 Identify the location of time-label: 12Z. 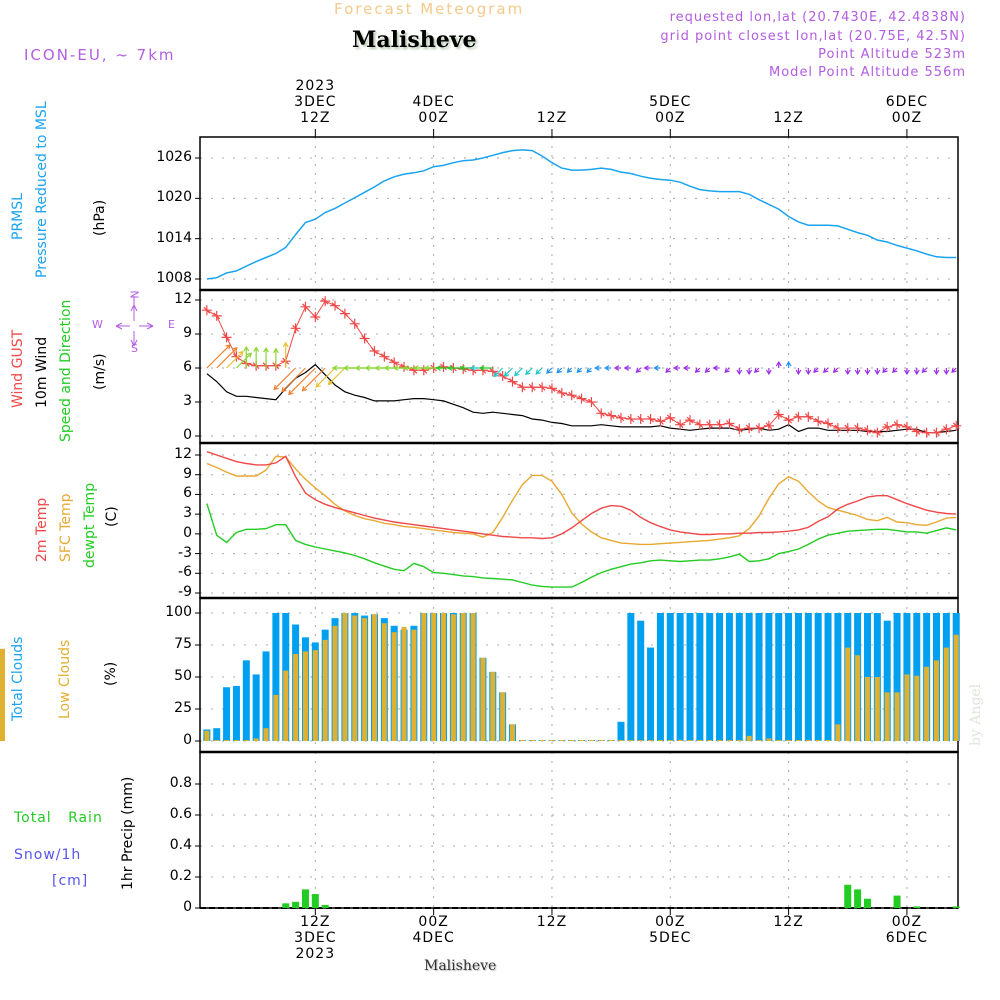
(789, 938).